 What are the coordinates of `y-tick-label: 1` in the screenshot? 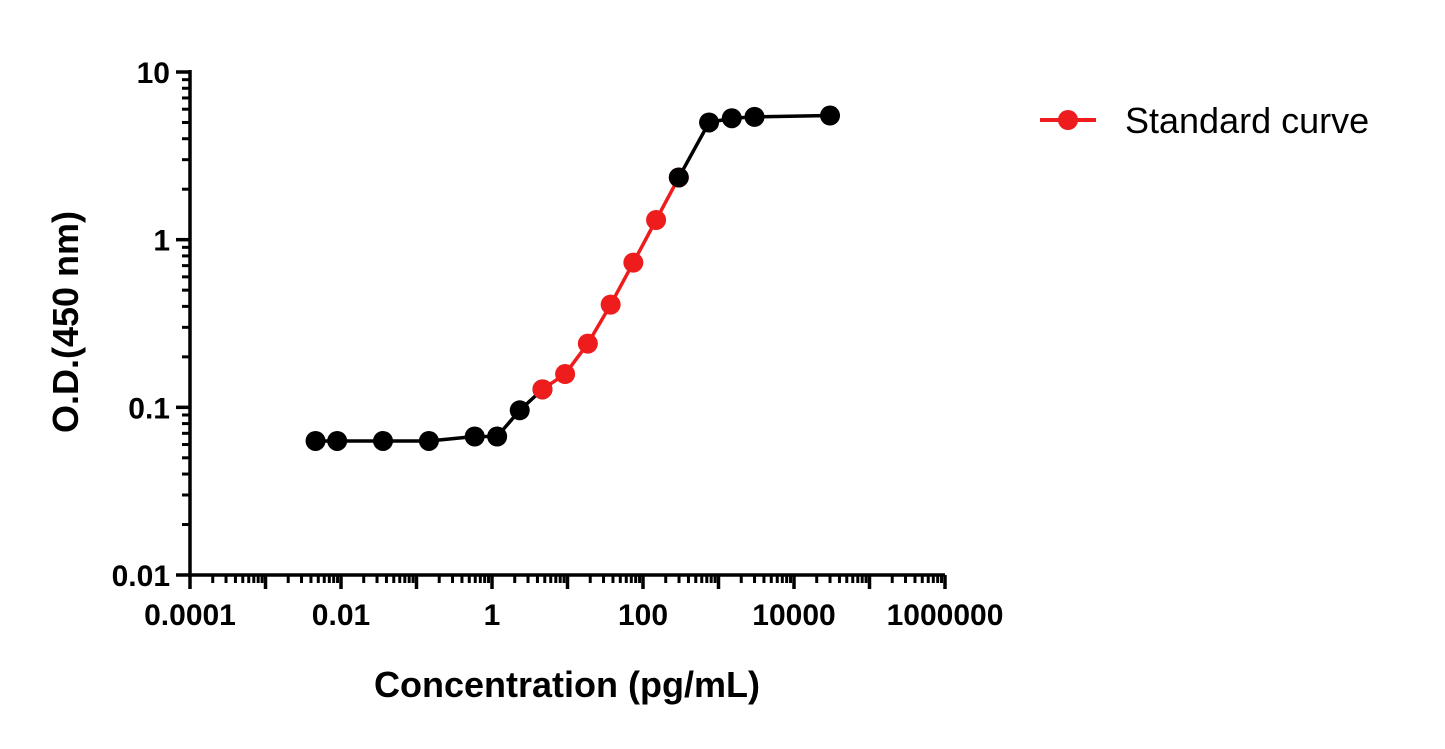 It's located at (161, 241).